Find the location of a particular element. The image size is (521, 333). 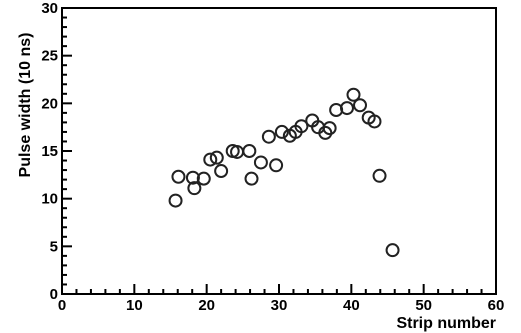

x-tick-labels: 0 10 20 30 40 50 60 is located at coordinates (281, 305).